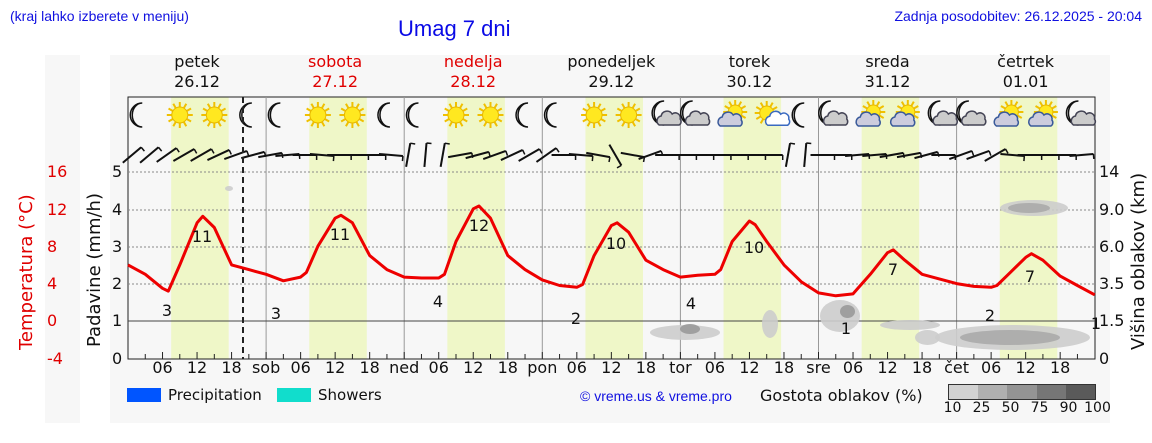  What do you see at coordinates (117, 209) in the screenshot?
I see `precip-tick: 4` at bounding box center [117, 209].